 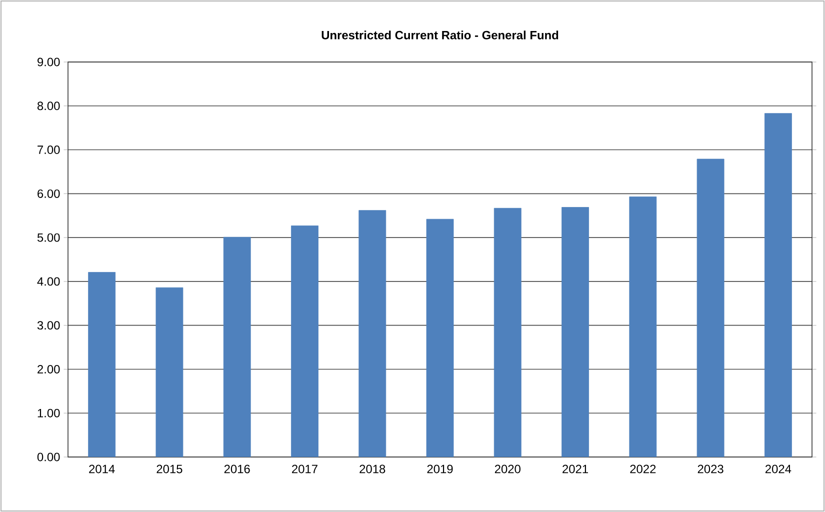 I want to click on chart-title: Unrestricted Current Ratio - General Fund, so click(x=440, y=35).